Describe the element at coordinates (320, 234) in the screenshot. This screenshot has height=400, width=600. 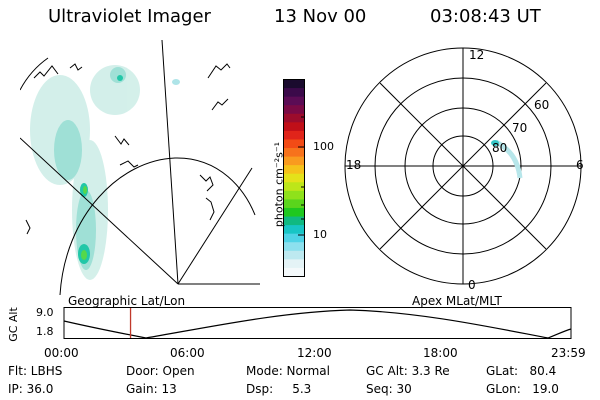
I see `colorbar-tick-10: 10` at that location.